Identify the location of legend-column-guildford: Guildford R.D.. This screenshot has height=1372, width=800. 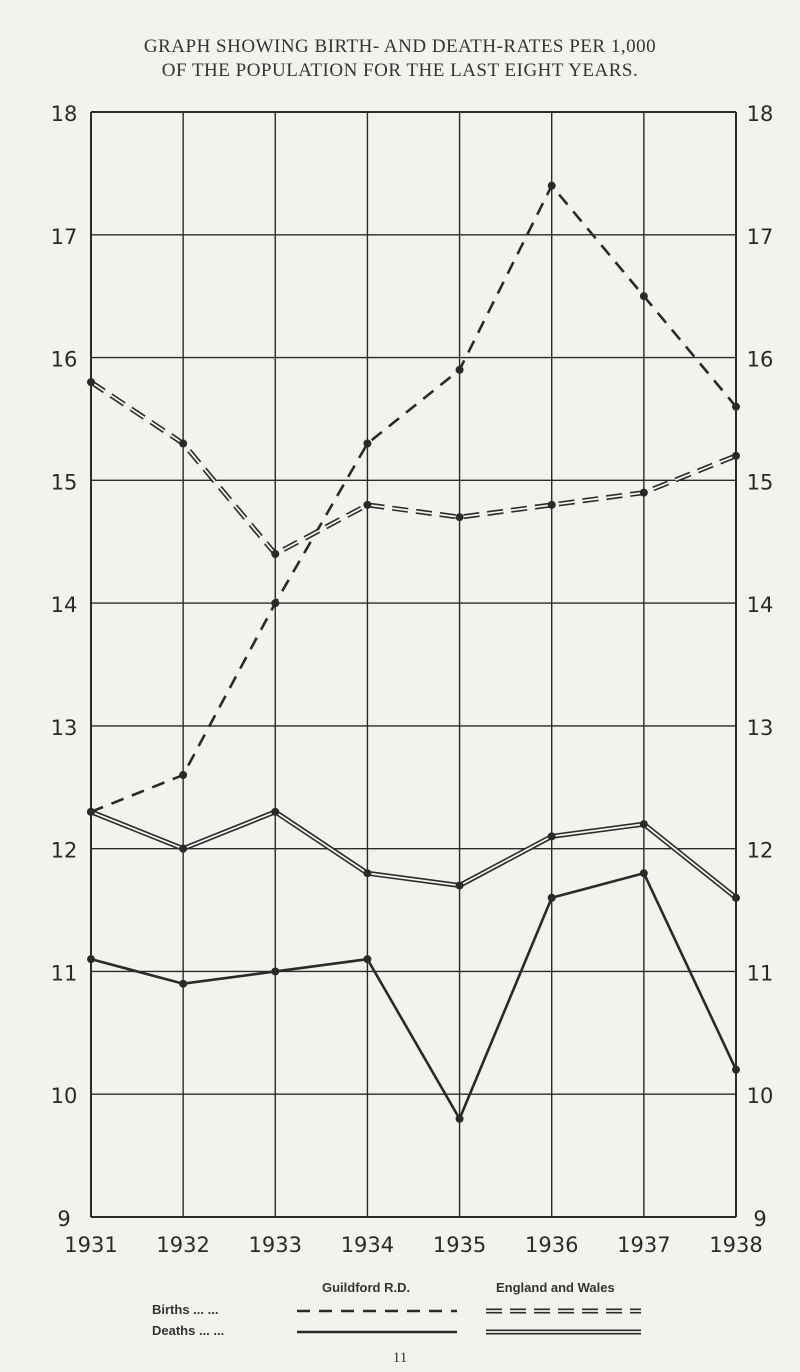
(366, 1287).